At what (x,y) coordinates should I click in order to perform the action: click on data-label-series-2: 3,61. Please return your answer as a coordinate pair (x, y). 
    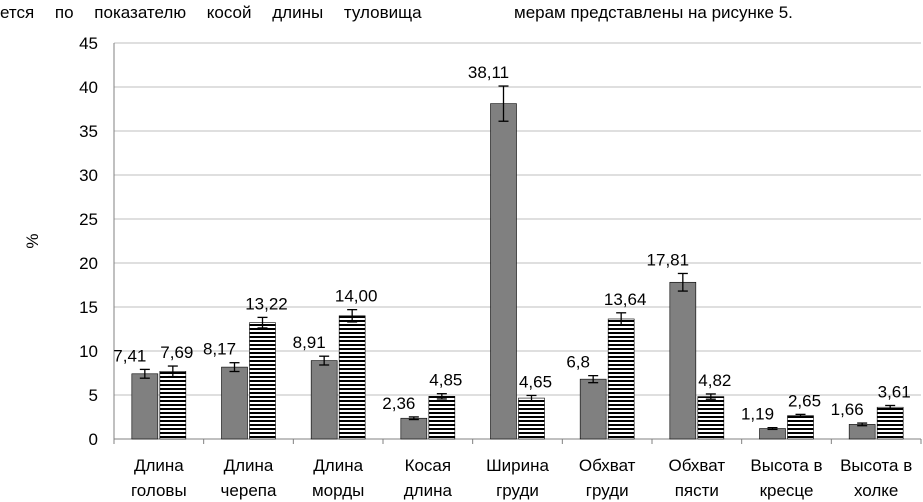
    Looking at the image, I should click on (894, 391).